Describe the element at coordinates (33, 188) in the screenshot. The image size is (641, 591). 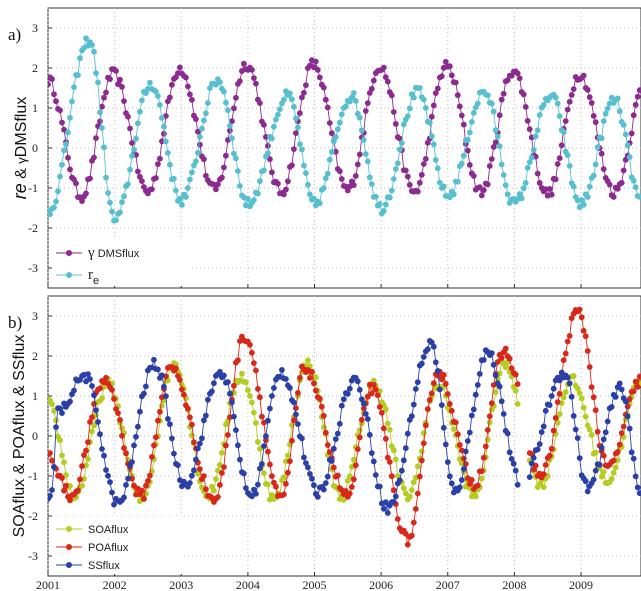
I see `y-tick-label: -1` at that location.